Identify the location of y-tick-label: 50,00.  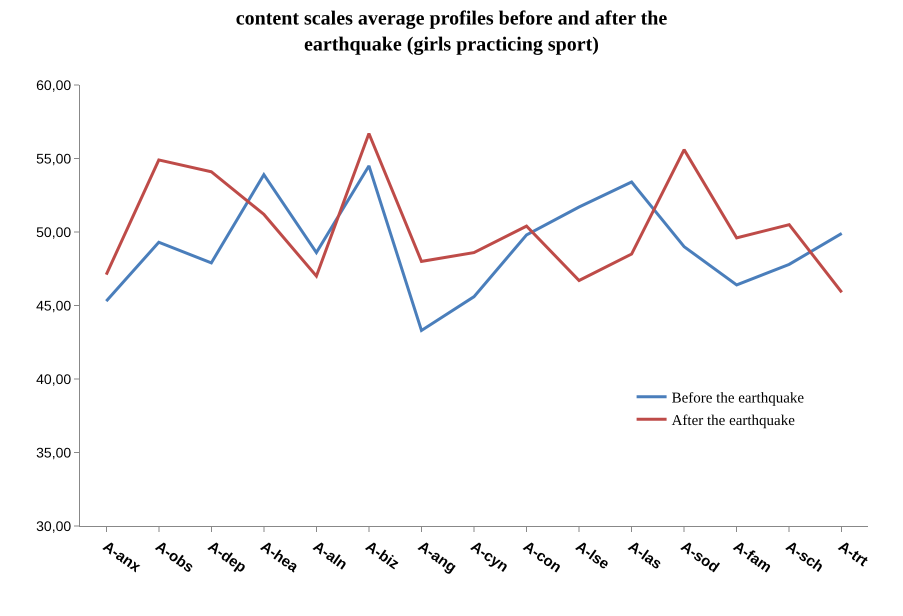
(54, 232).